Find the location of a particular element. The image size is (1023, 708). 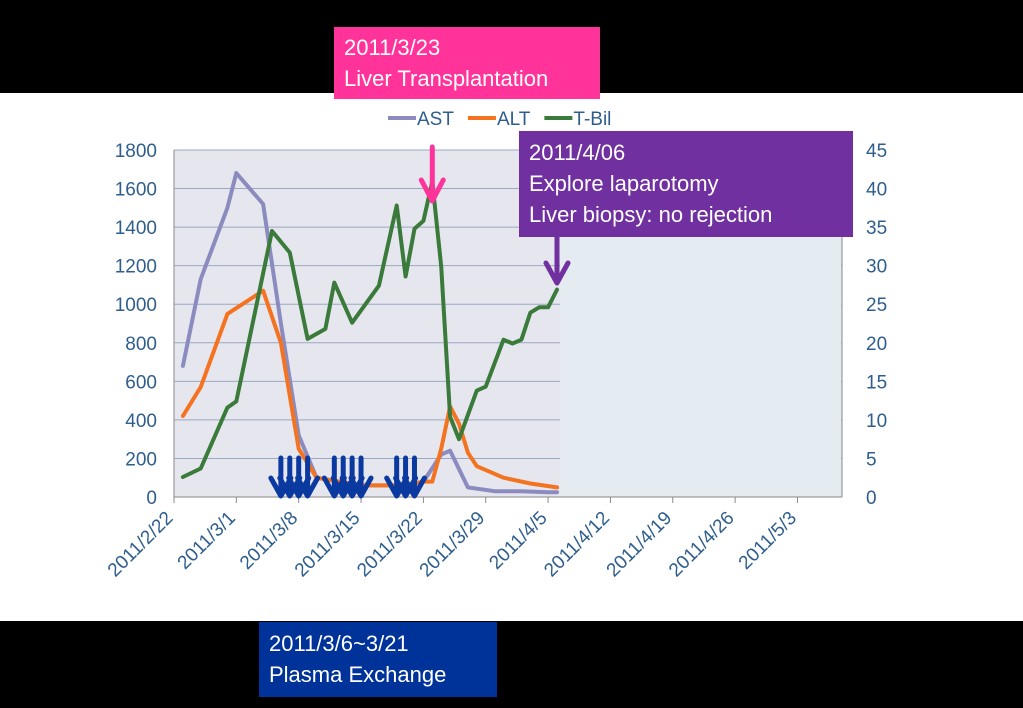

x-tick-label: 2011/5/3 is located at coordinates (768, 541).